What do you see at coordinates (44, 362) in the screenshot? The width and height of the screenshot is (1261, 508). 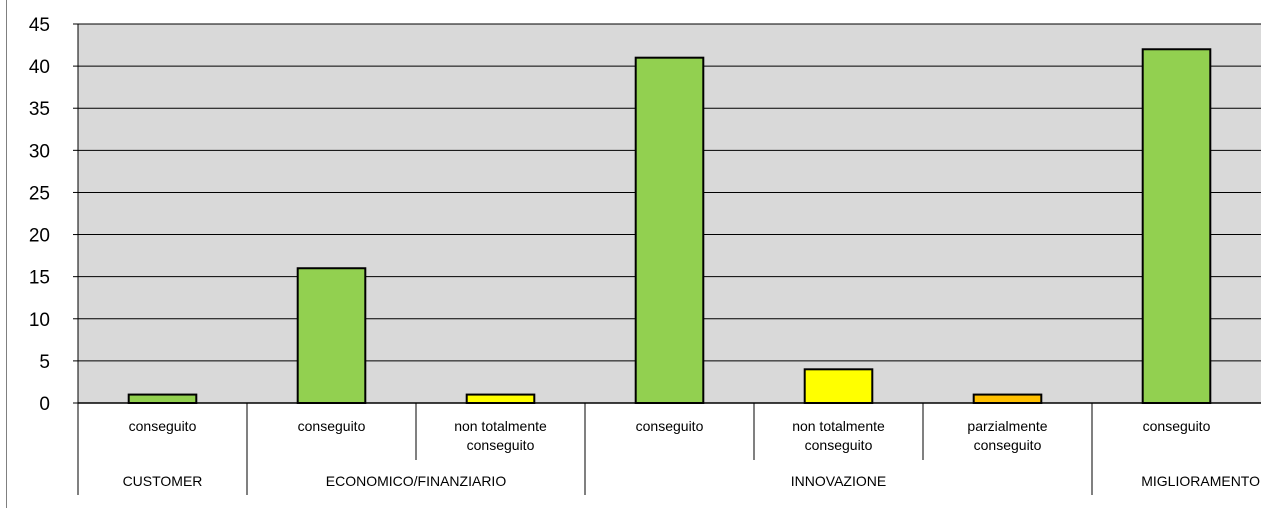 I see `y-tick-label: 5` at bounding box center [44, 362].